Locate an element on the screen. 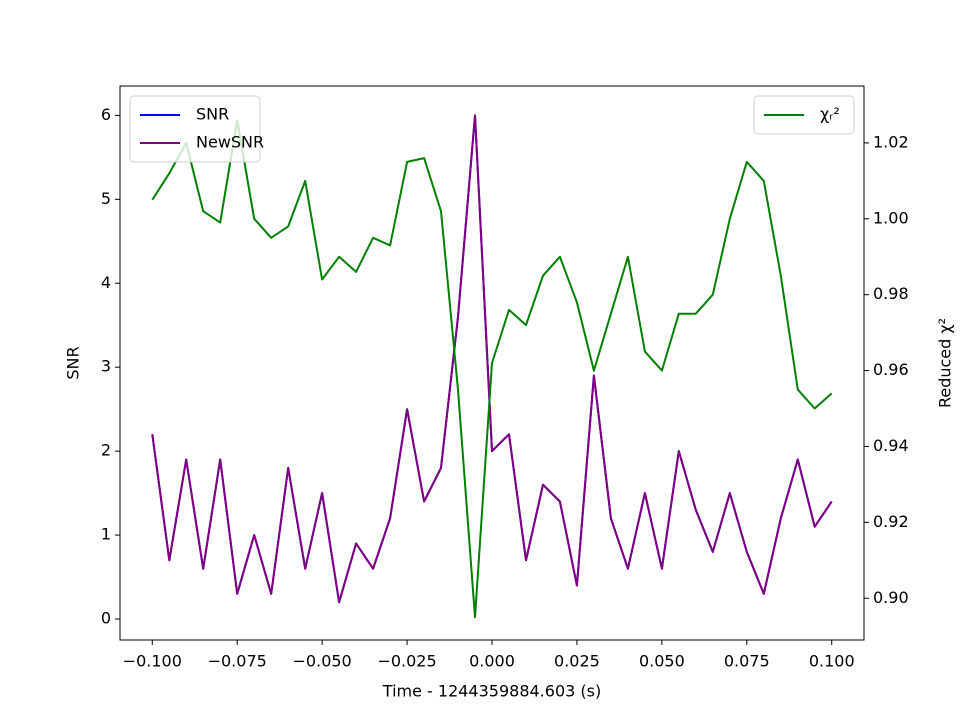 The height and width of the screenshot is (724, 960). legend-box is located at coordinates (195, 129).